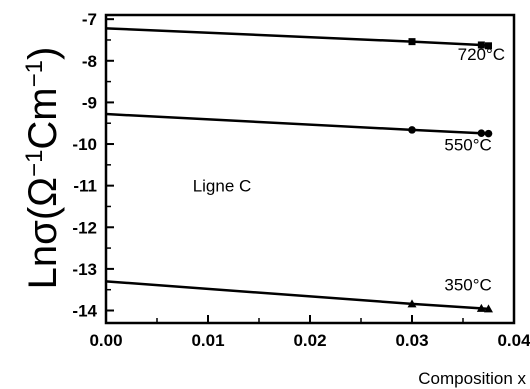 This screenshot has width=530, height=389. Describe the element at coordinates (34, 73) in the screenshot. I see `y-axis-label-sup2: −1` at that location.